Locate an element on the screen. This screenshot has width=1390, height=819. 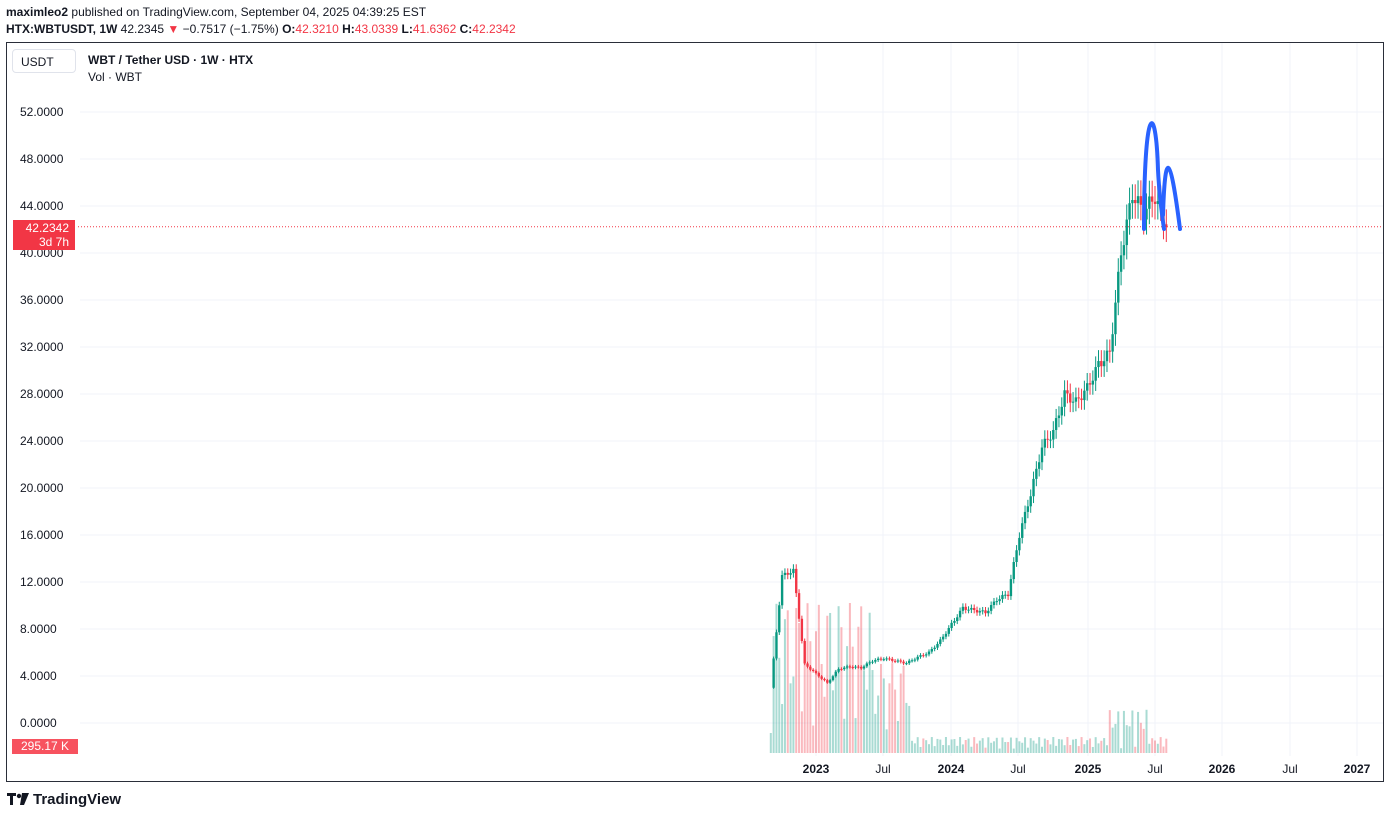
y-tick-label: 8.0000 is located at coordinates (38, 629).